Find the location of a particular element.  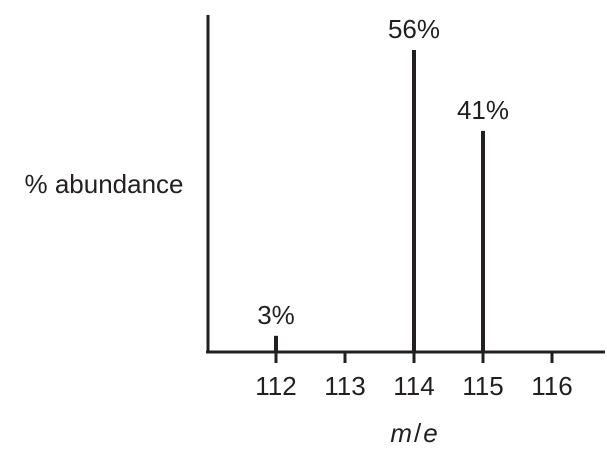

bar-value-label: 41% is located at coordinates (483, 110).